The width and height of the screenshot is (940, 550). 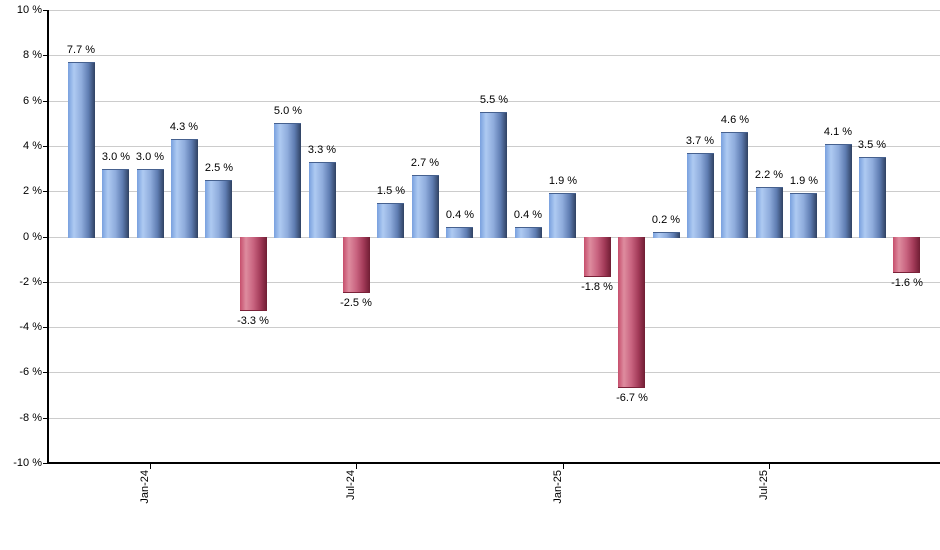 What do you see at coordinates (145, 487) in the screenshot?
I see `x-axis-tick-label: Jan-24` at bounding box center [145, 487].